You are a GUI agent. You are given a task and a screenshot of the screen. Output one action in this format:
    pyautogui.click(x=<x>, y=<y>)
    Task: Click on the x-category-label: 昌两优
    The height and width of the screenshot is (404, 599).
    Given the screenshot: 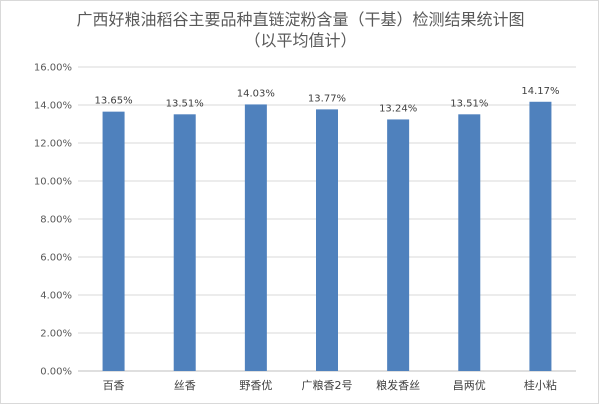 What is the action you would take?
    pyautogui.click(x=469, y=385)
    